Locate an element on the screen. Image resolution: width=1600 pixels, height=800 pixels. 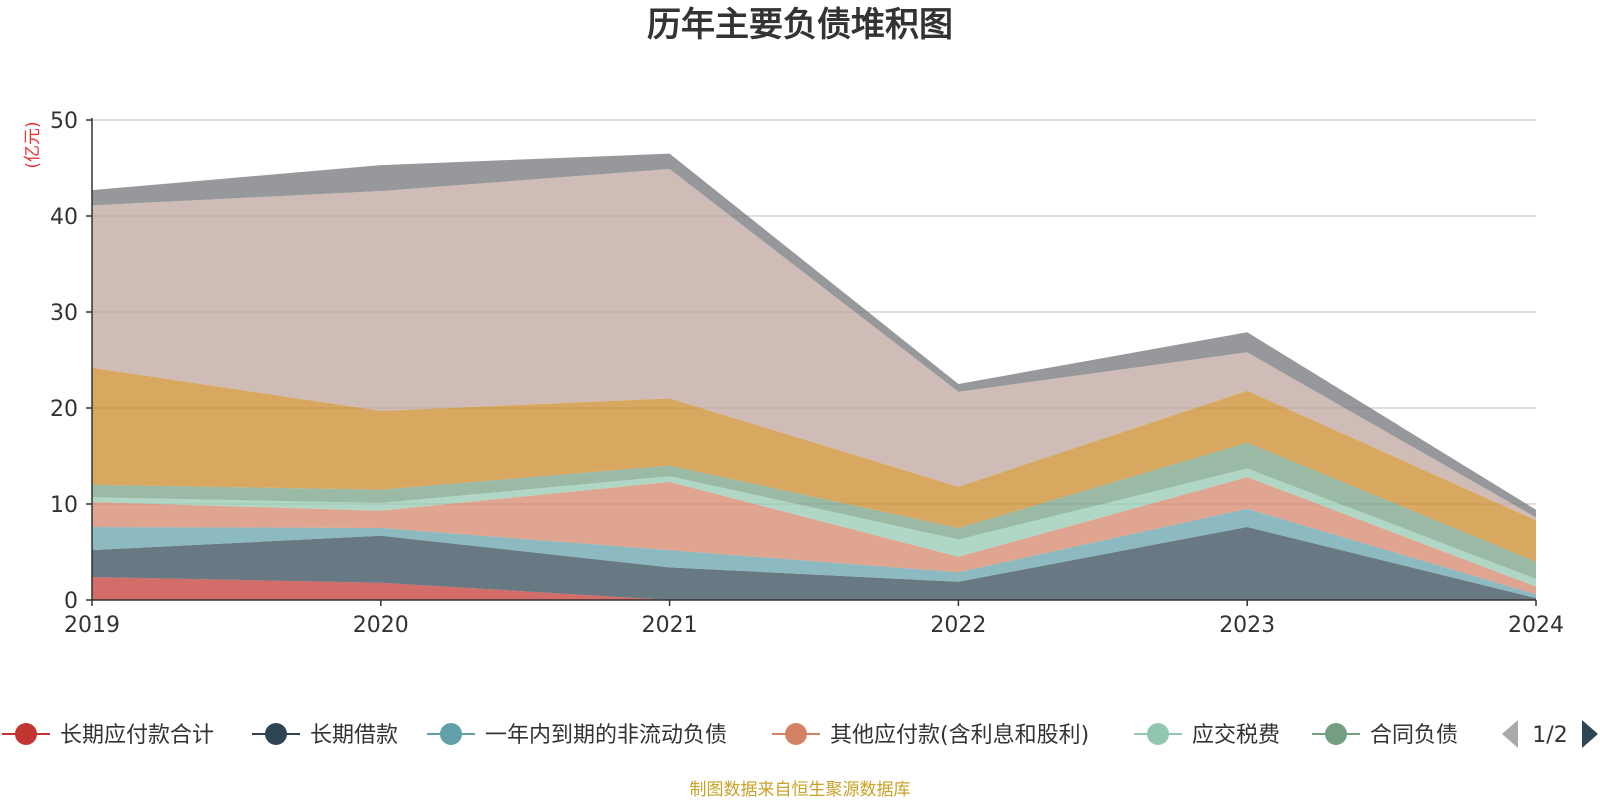
legend-label: 应交税费 is located at coordinates (1236, 735).